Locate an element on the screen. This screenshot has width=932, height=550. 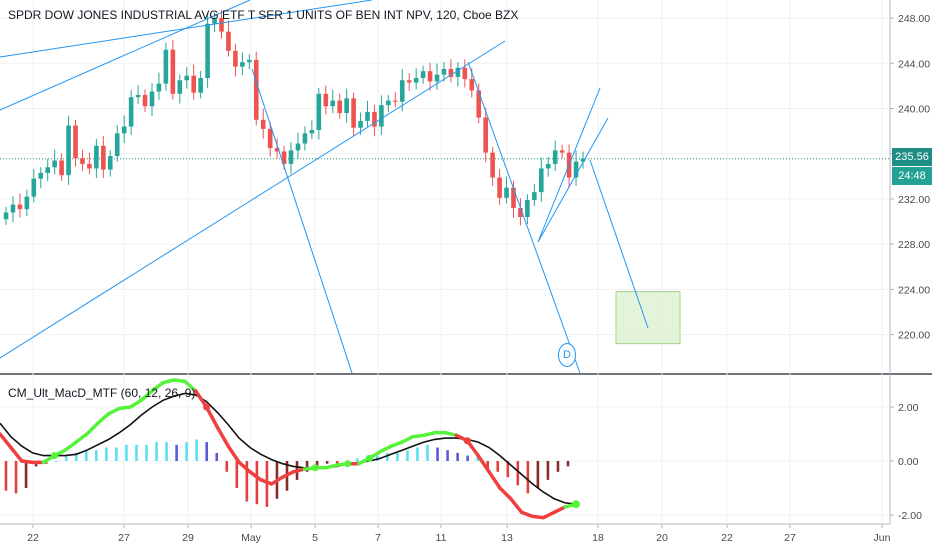
last-macd-dot is located at coordinates (576, 504).